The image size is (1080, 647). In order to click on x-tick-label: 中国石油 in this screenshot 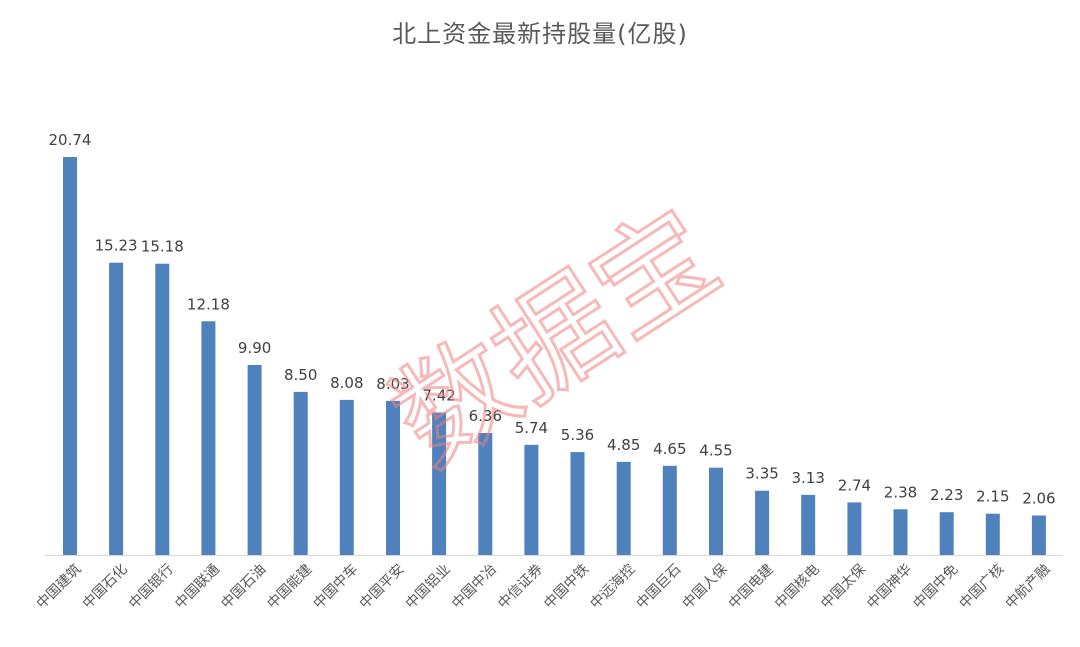, I will do `click(243, 586)`.